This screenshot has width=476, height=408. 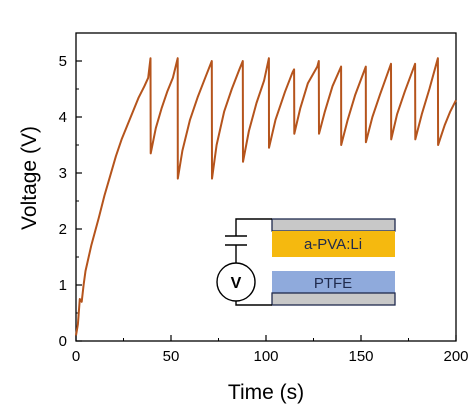 What do you see at coordinates (265, 356) in the screenshot?
I see `x-tick-label: 100` at bounding box center [265, 356].